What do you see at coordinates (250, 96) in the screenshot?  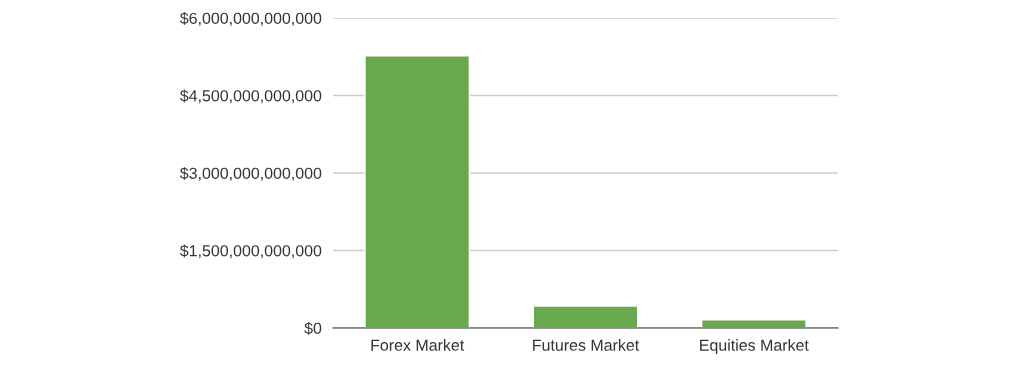 I see `y-tick-label: $4,500,000,000,000` at bounding box center [250, 96].